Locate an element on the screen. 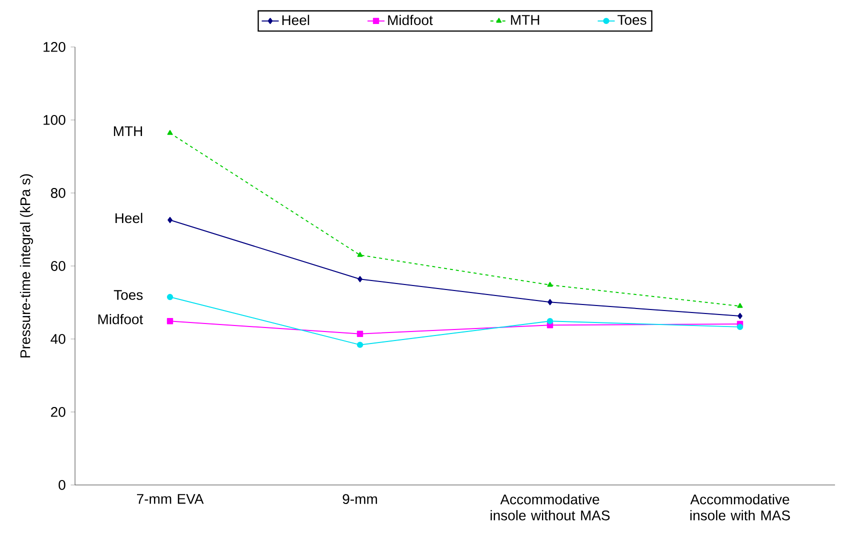 Image resolution: width=847 pixels, height=547 pixels. y-tick-label: 20 is located at coordinates (58, 412).